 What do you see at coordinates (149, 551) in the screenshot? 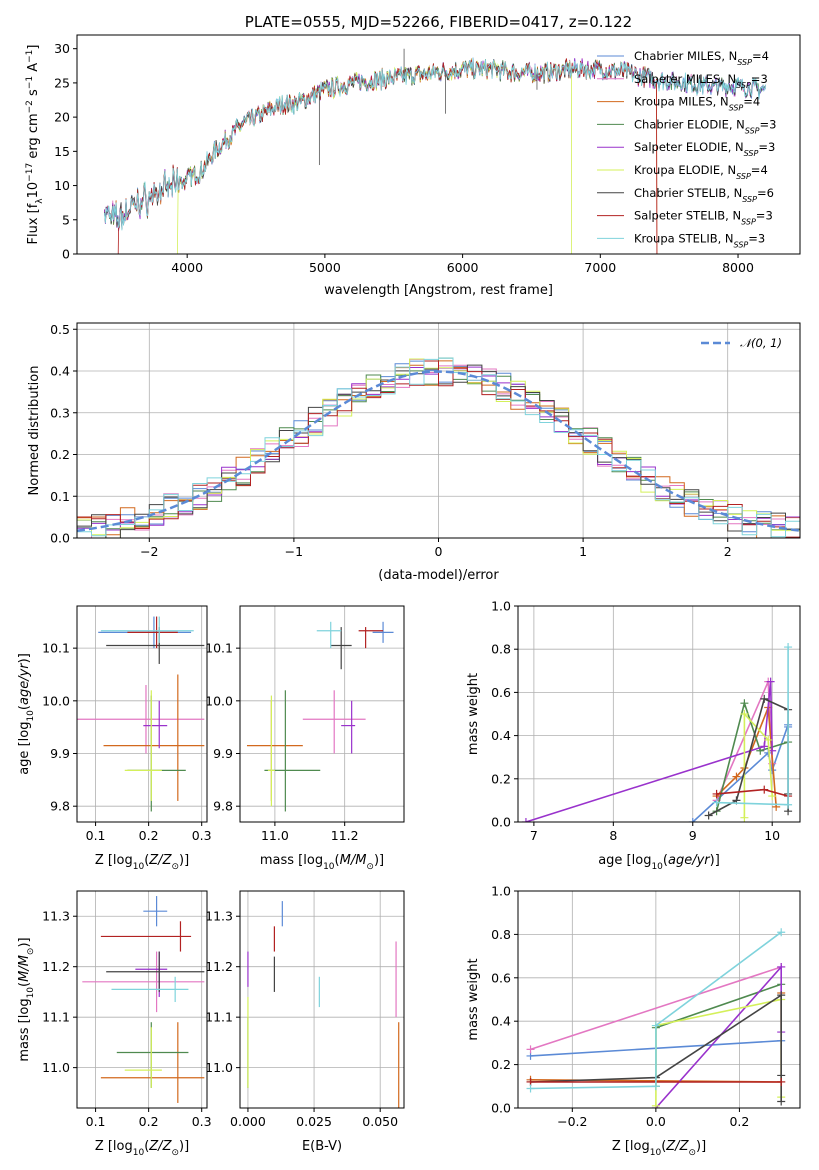
I see `x-tick-label: −2` at bounding box center [149, 551].